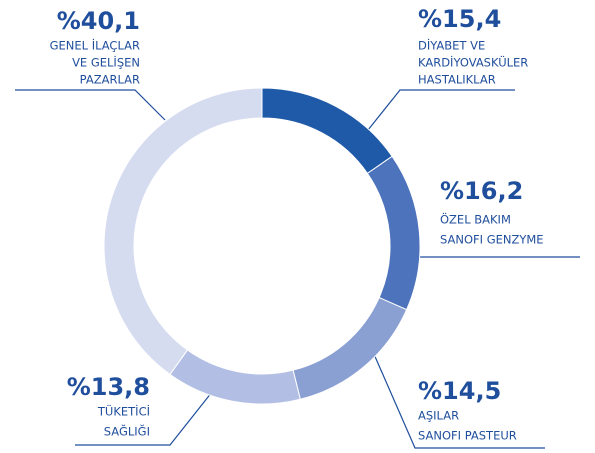  What do you see at coordinates (106, 62) in the screenshot?
I see `category-label: VE GELİŞEN` at bounding box center [106, 62].